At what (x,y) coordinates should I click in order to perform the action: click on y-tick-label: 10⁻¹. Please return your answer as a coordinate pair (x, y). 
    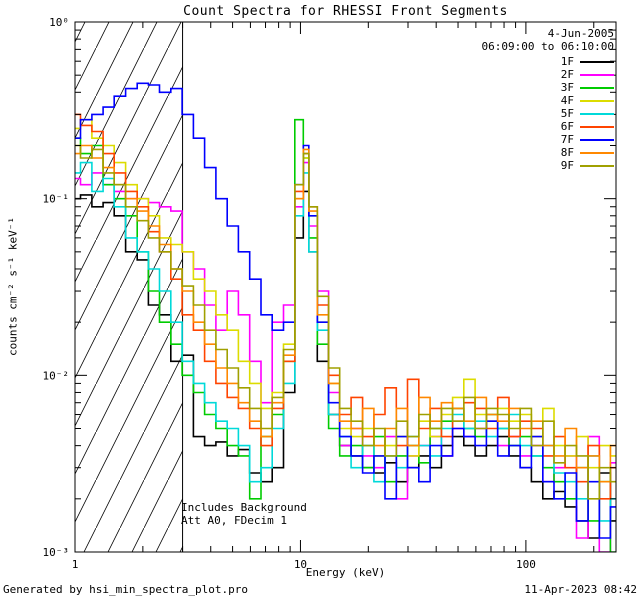
    Looking at the image, I should click on (56, 199).